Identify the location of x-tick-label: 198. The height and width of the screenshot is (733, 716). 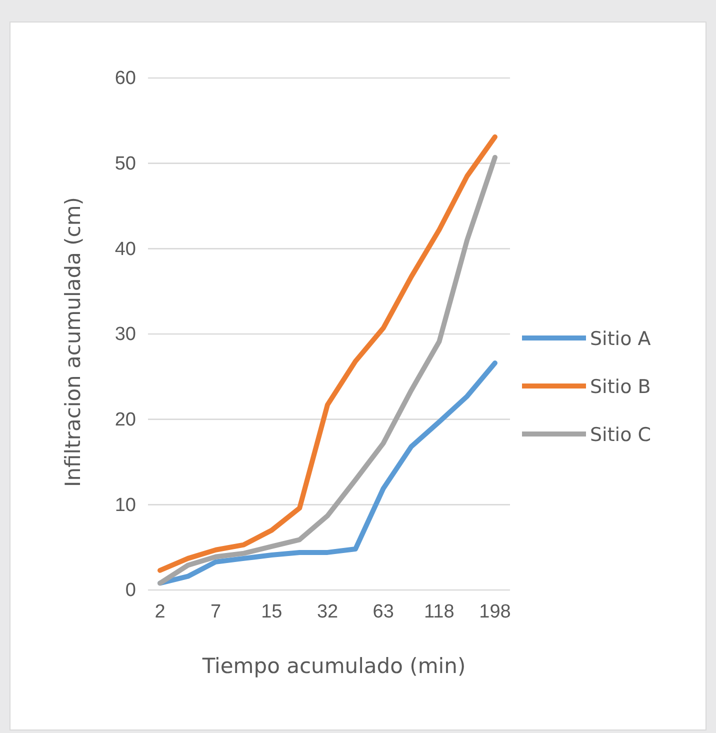
(495, 611).